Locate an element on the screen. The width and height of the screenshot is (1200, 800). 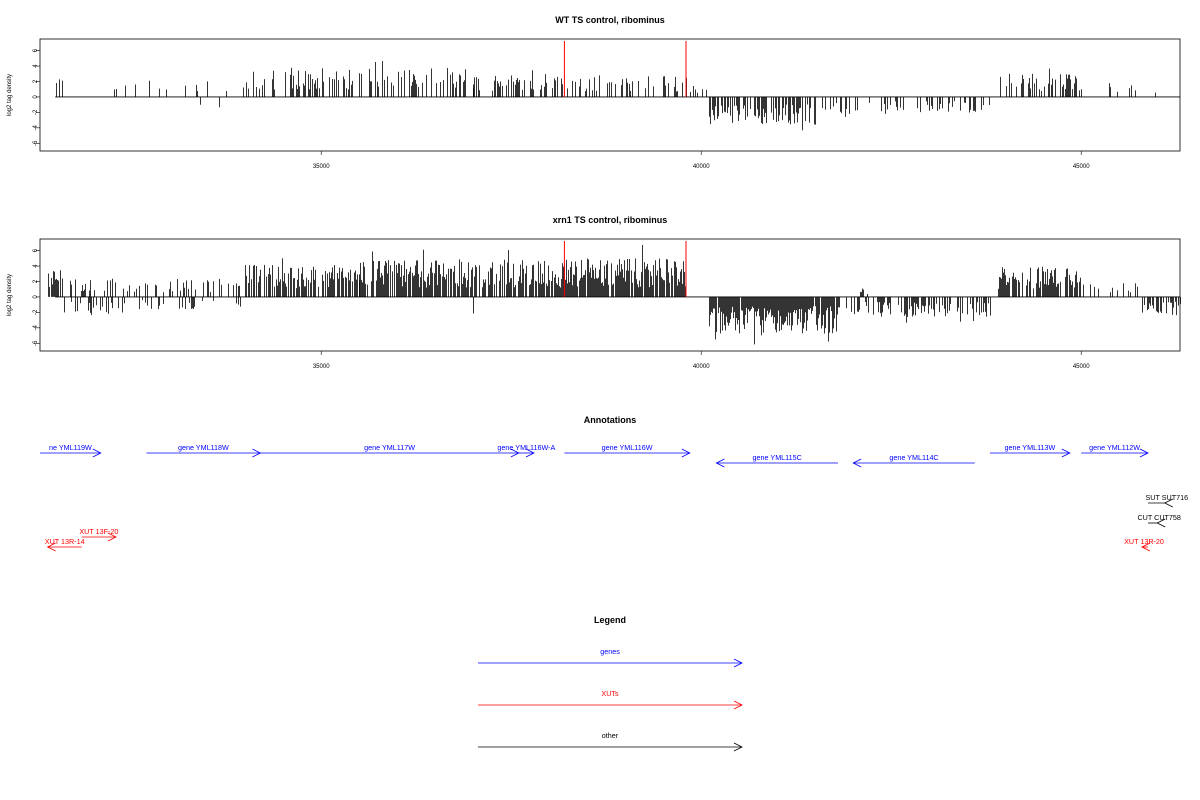
annotation-feature: gene YML114C is located at coordinates (913, 460).